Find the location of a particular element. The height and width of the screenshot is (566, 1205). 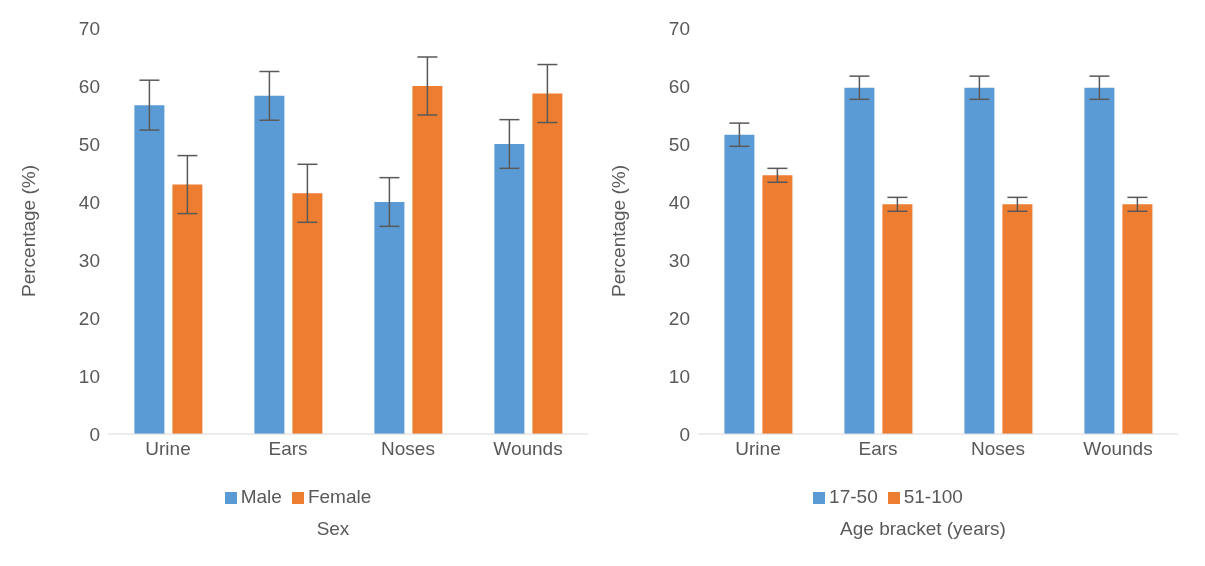

legend-label: Male is located at coordinates (261, 496).